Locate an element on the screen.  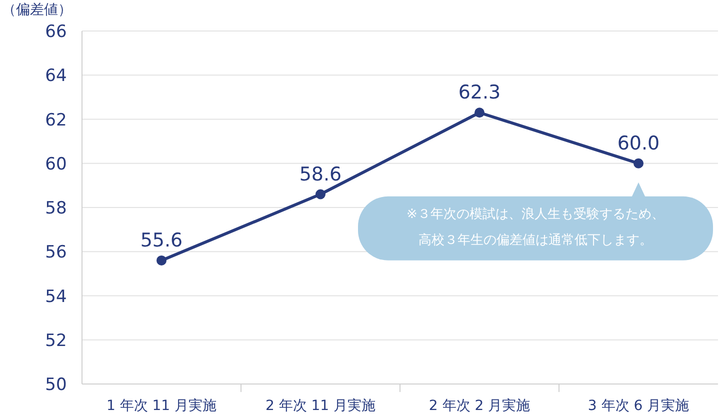
annotation: ※３年次の模試は、浪人生も受験するため、高校３年生の偏差値は通常低下します。 is located at coordinates (536, 228).